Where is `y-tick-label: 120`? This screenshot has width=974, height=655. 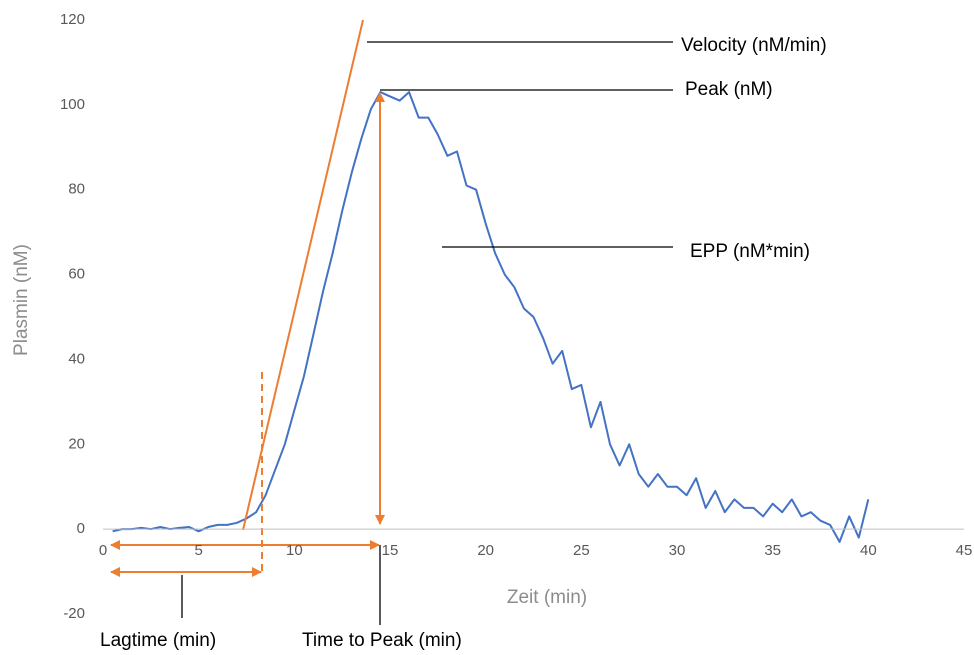
y-tick-label: 120 is located at coordinates (72, 19).